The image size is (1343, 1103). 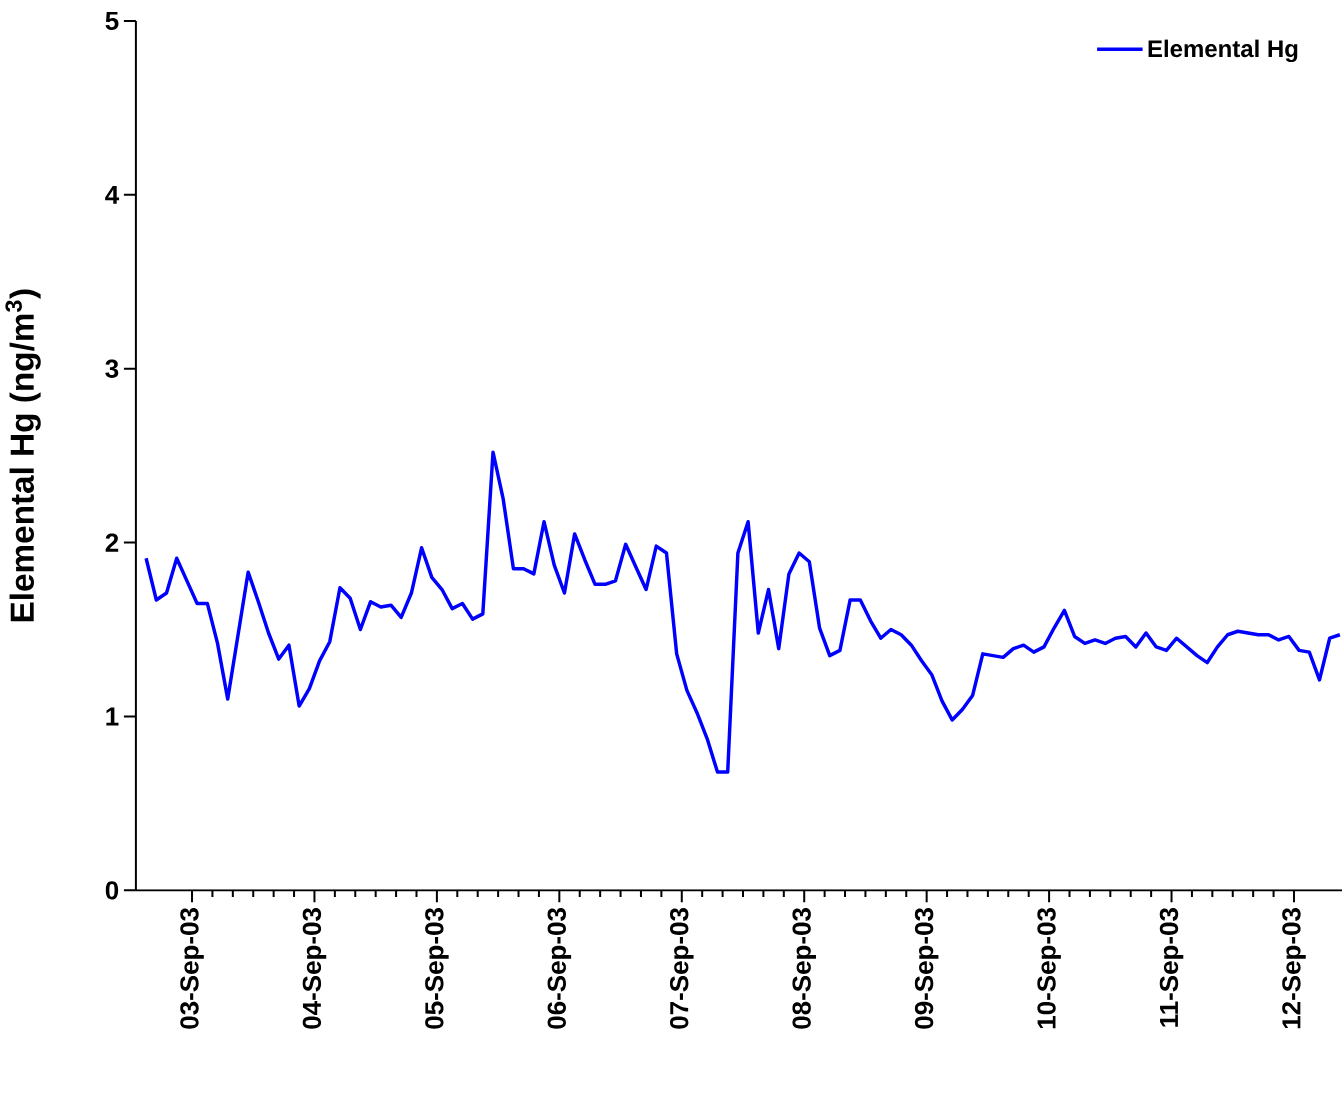 I want to click on x-tick-label: 07-Sep-03, so click(x=682, y=968).